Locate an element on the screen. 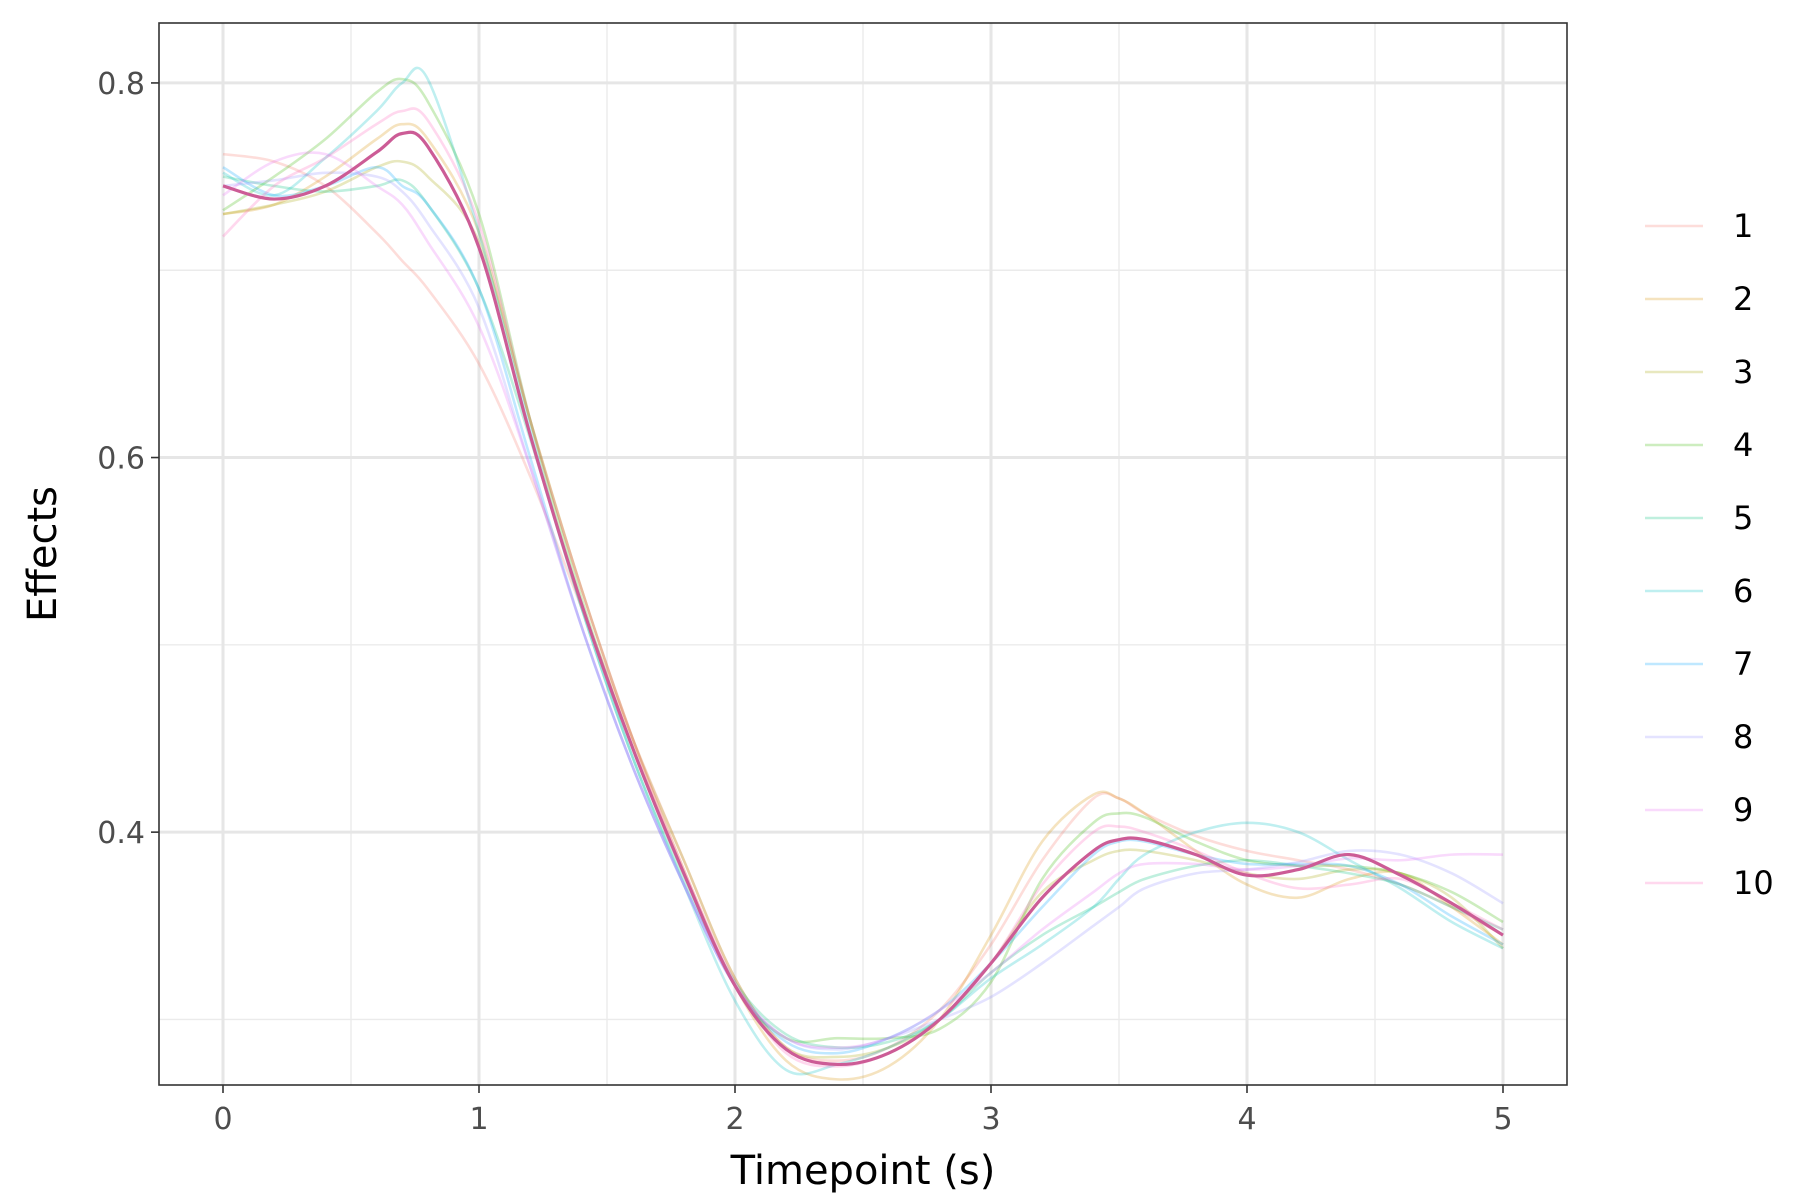 This screenshot has height=1200, width=1800. y-tick-label: 0.8 is located at coordinates (121, 84).